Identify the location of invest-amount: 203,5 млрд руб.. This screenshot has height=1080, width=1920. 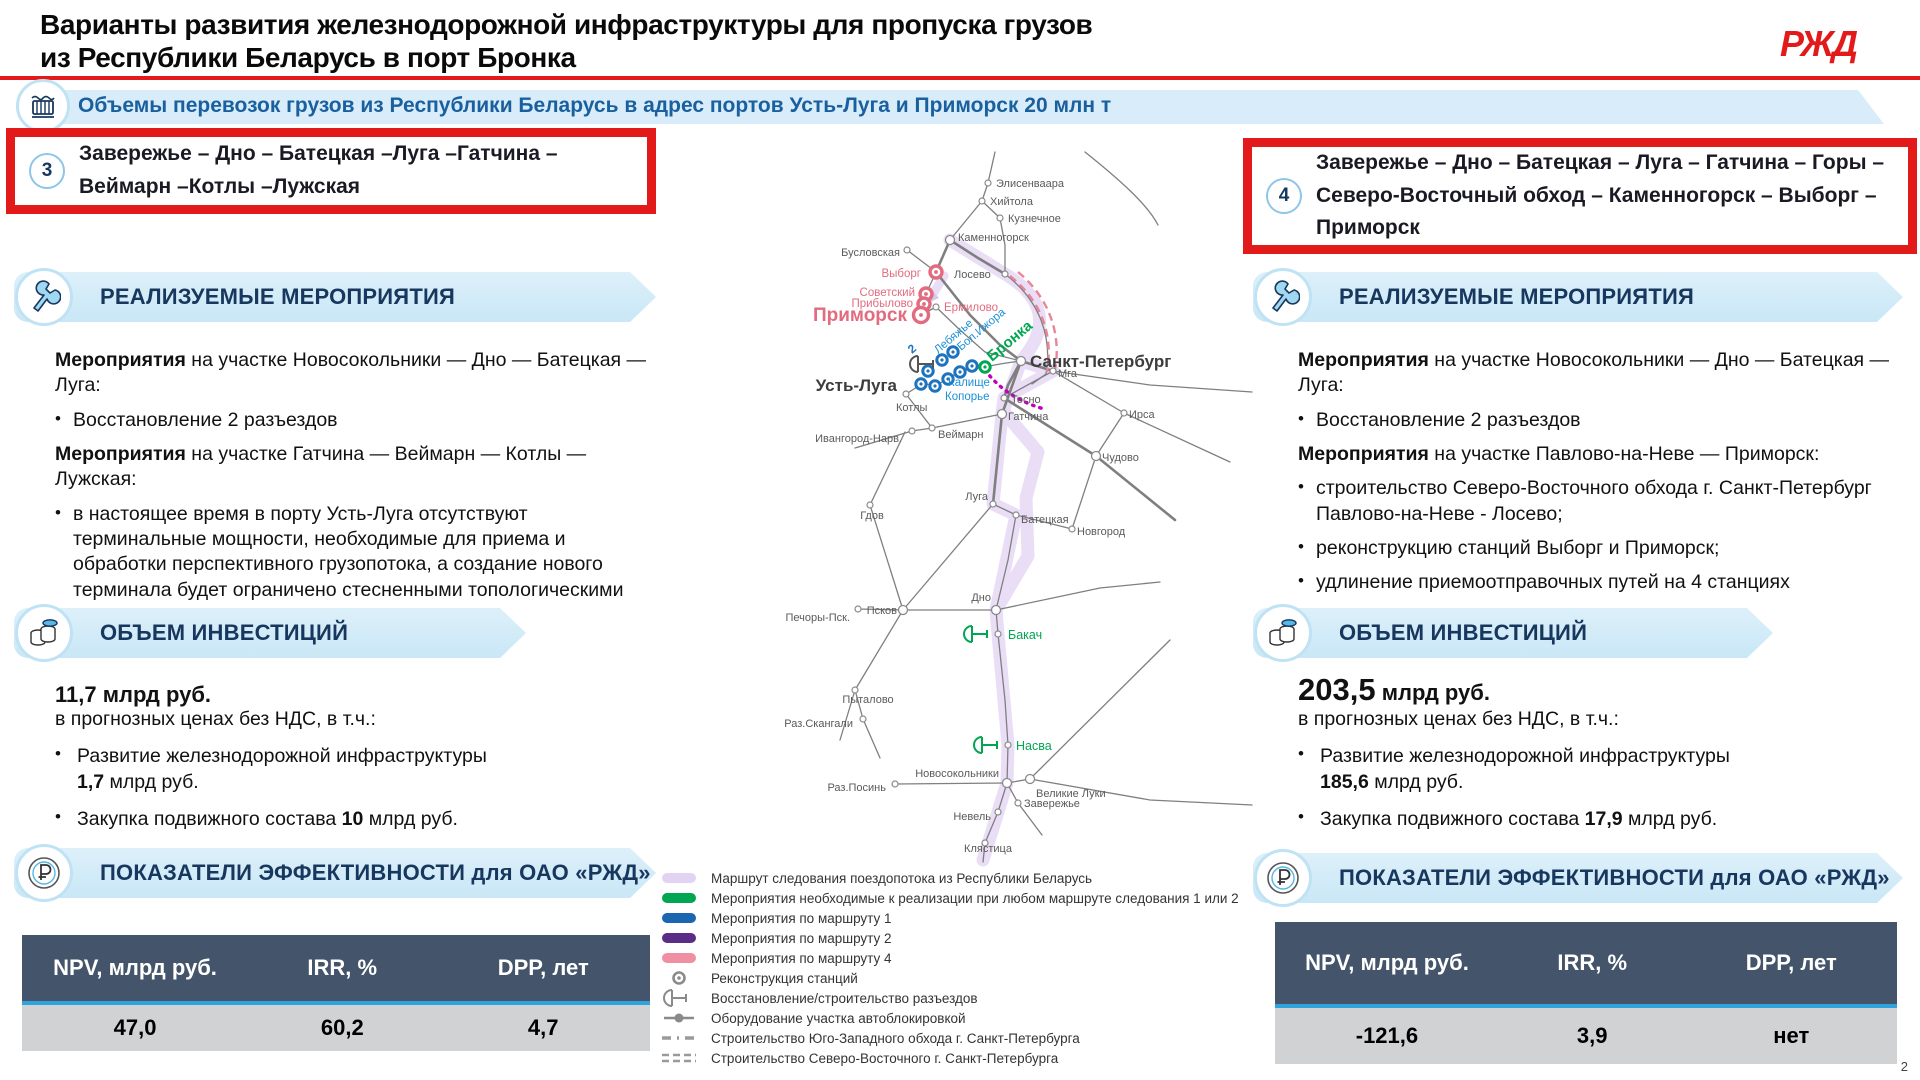
(1394, 689).